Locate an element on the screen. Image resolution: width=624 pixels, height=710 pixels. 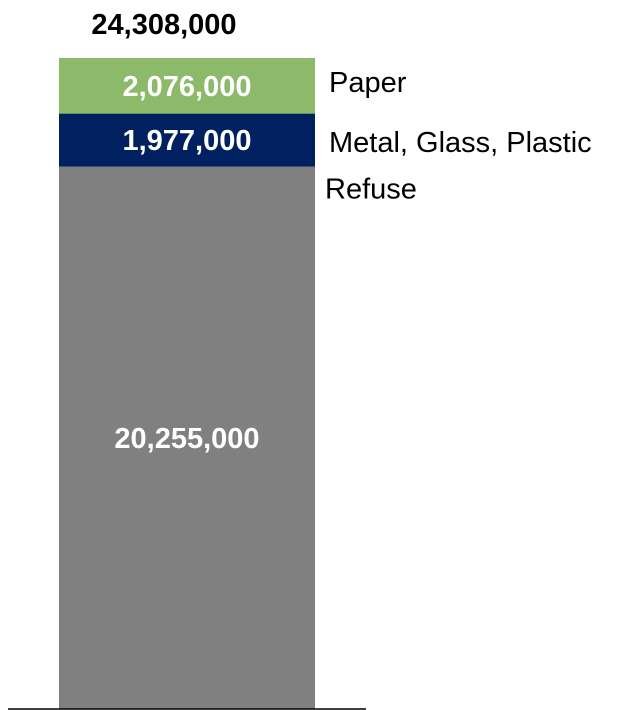
bar-segment-paper is located at coordinates (187, 86).